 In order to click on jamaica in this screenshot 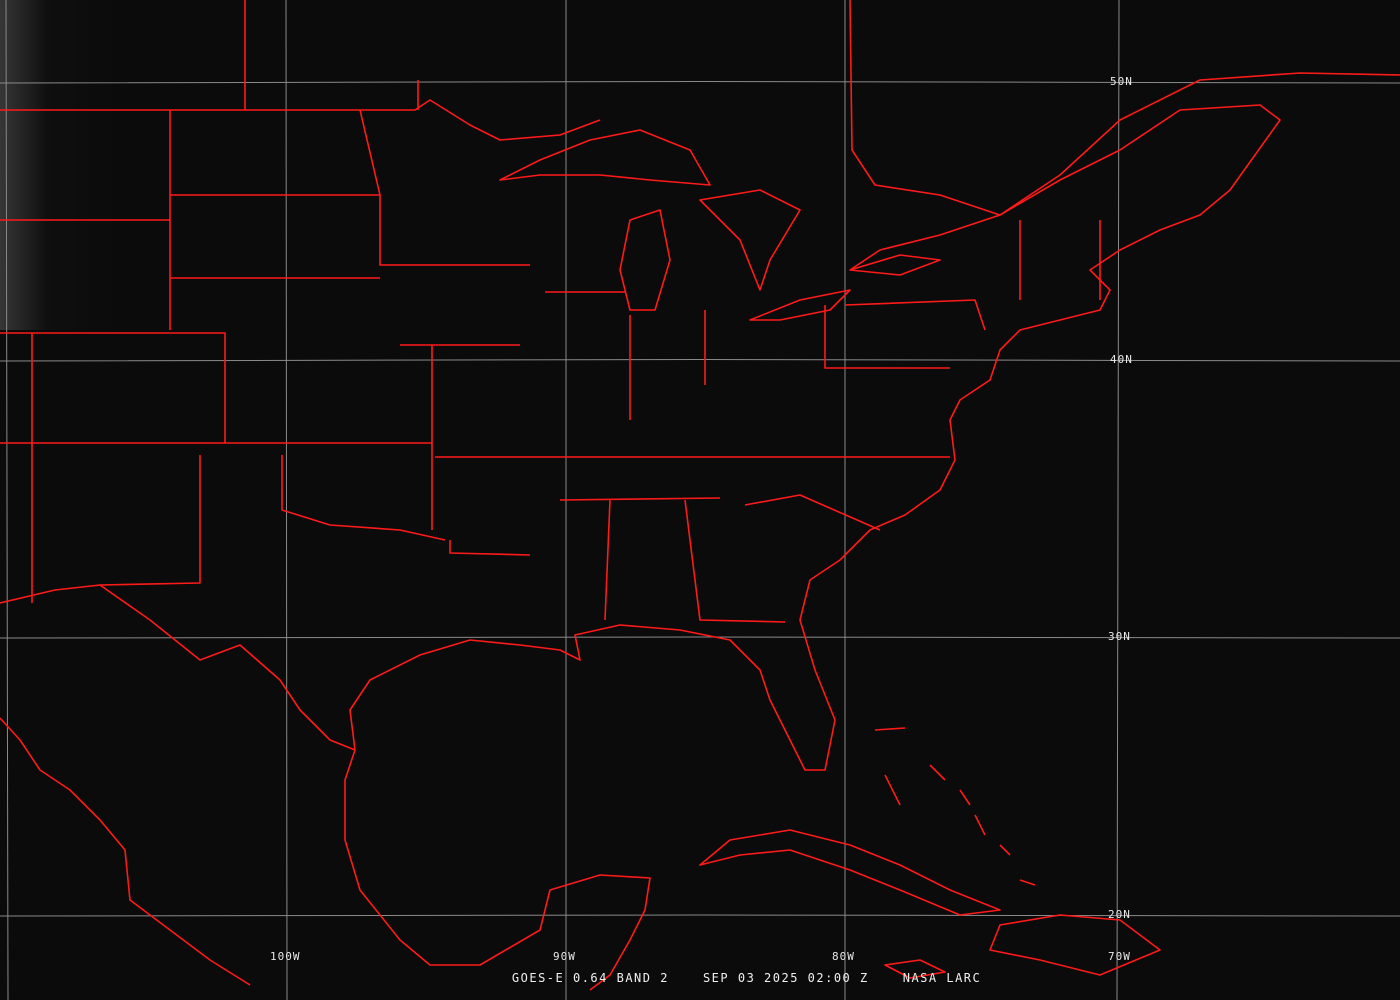, I will do `click(915, 969)`.